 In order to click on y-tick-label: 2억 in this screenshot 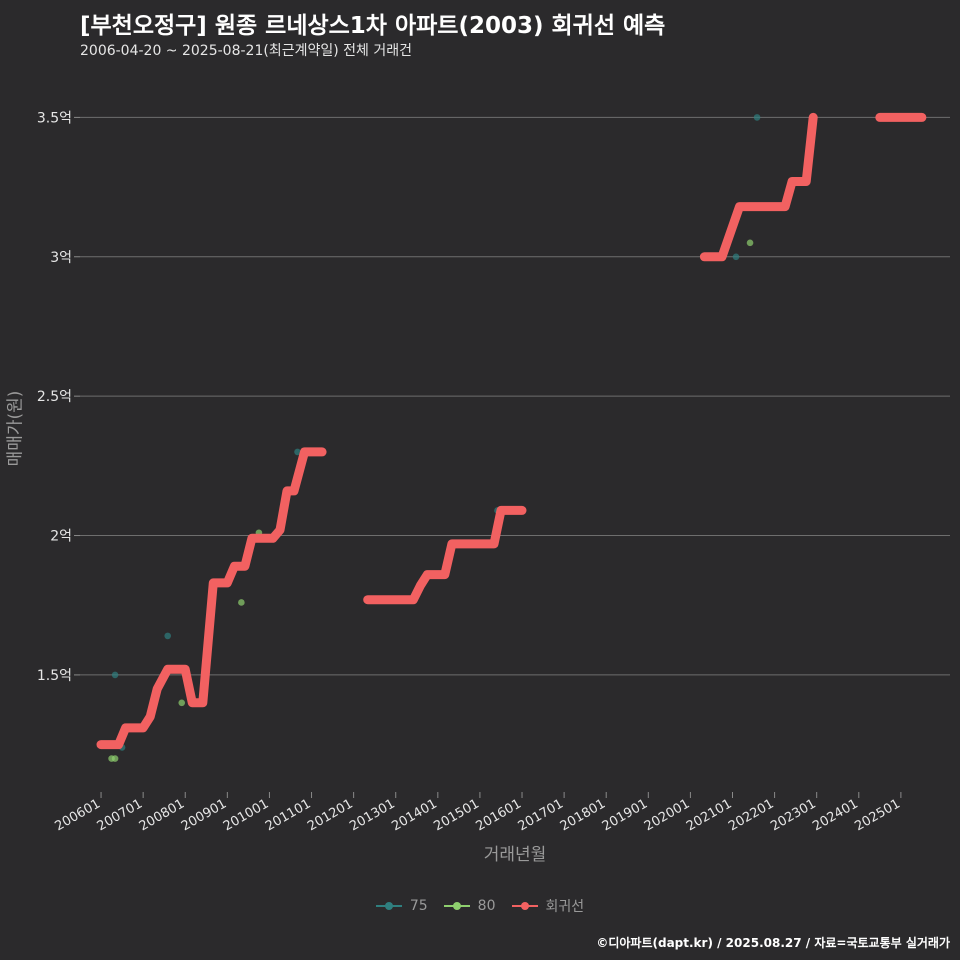, I will do `click(61, 537)`.